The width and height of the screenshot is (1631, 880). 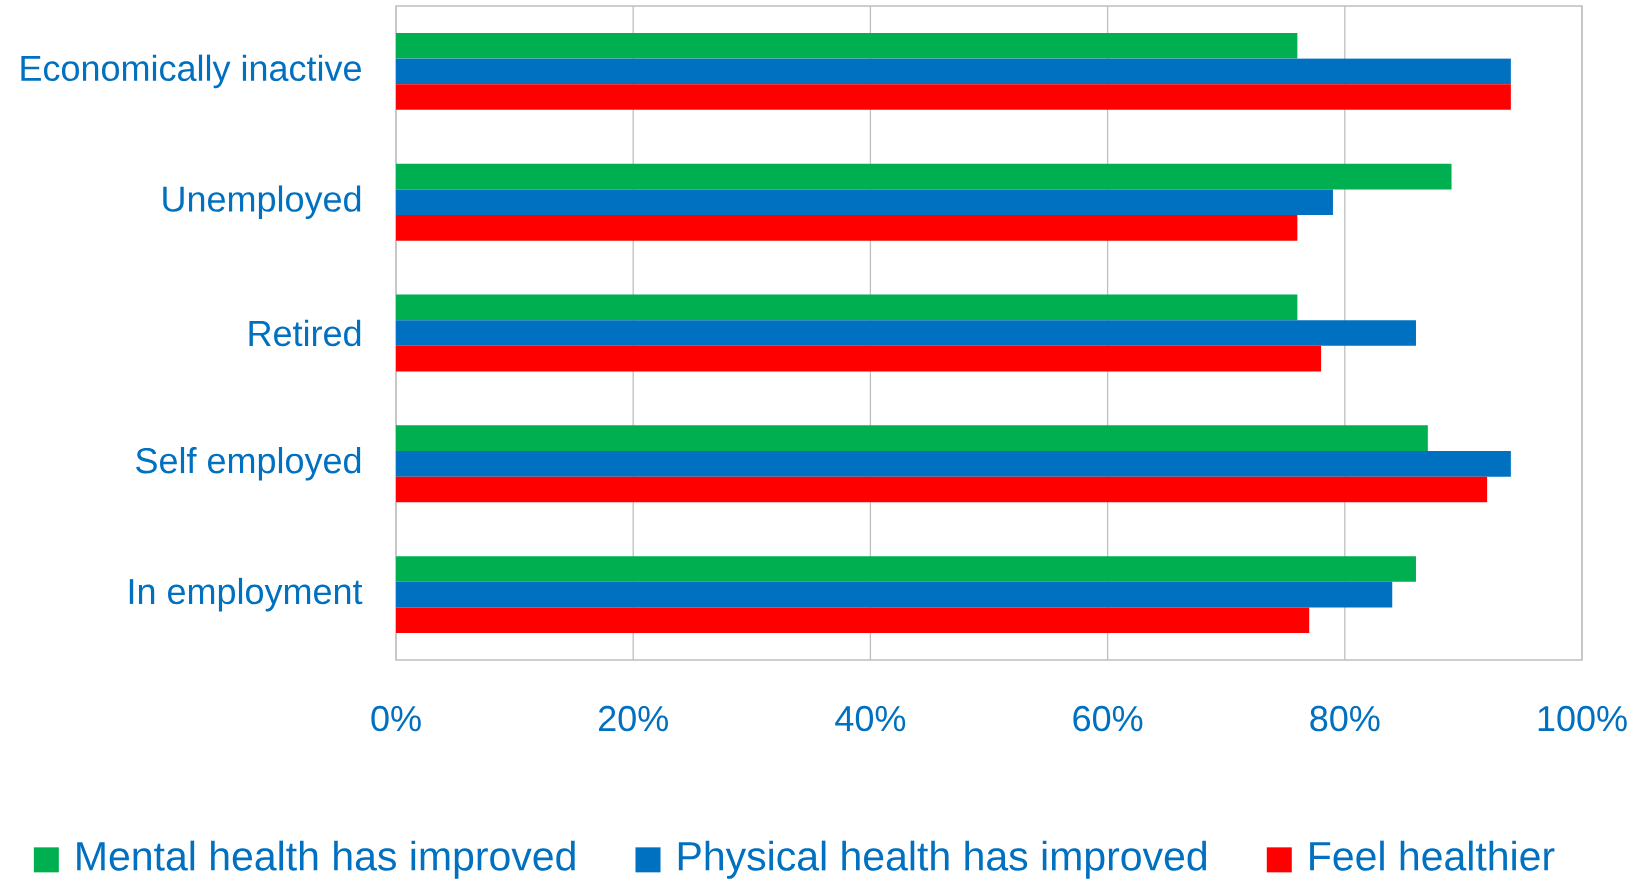 What do you see at coordinates (1108, 718) in the screenshot?
I see `x-tick-label: 60%` at bounding box center [1108, 718].